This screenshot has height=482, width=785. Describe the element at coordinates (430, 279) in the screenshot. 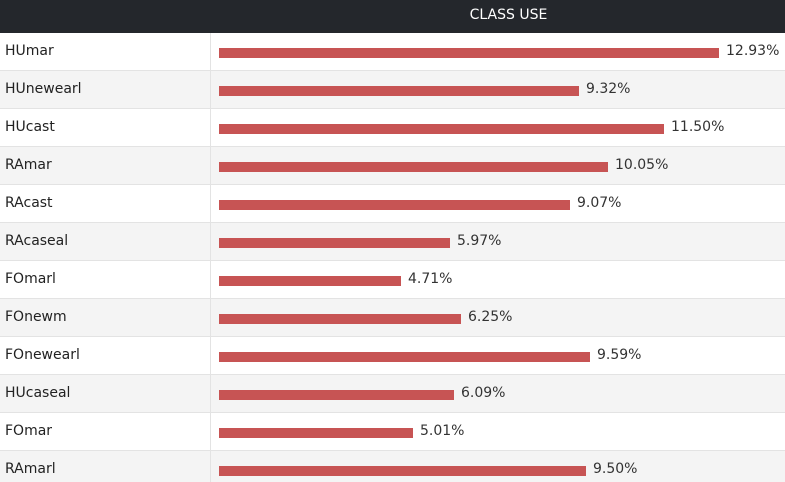

I see `value-label: 4.71%` at that location.